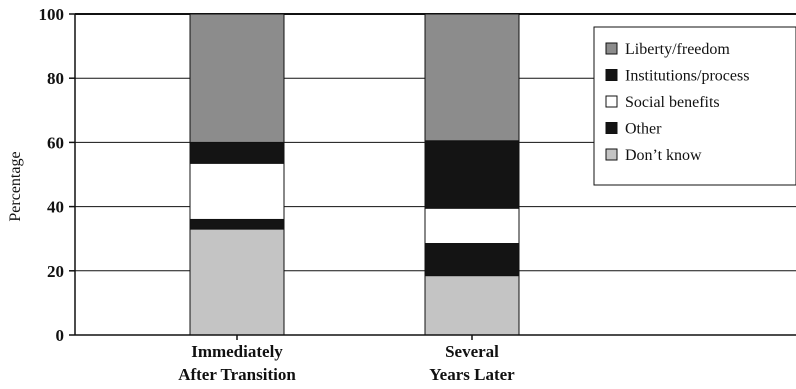  What do you see at coordinates (237, 351) in the screenshot?
I see `x-tick-label: Immediately` at bounding box center [237, 351].